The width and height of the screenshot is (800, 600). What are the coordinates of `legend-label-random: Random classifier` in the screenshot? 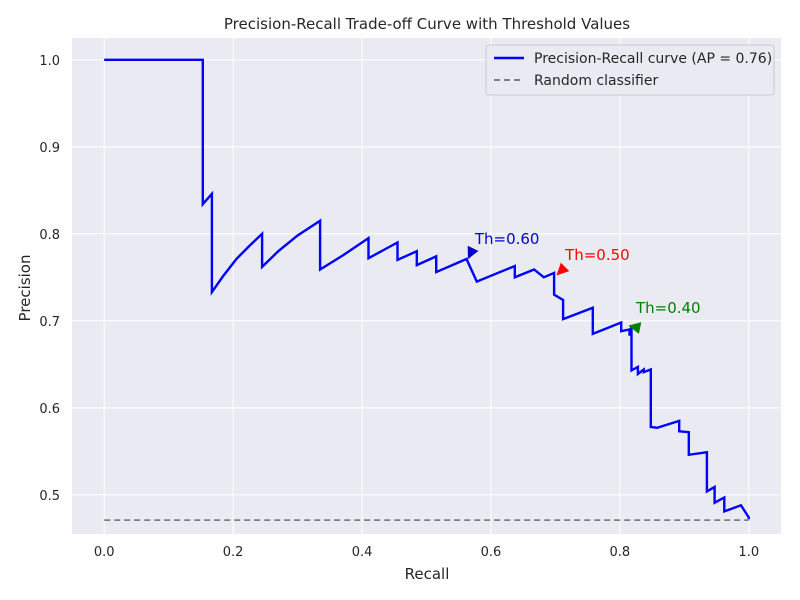 It's located at (596, 81).